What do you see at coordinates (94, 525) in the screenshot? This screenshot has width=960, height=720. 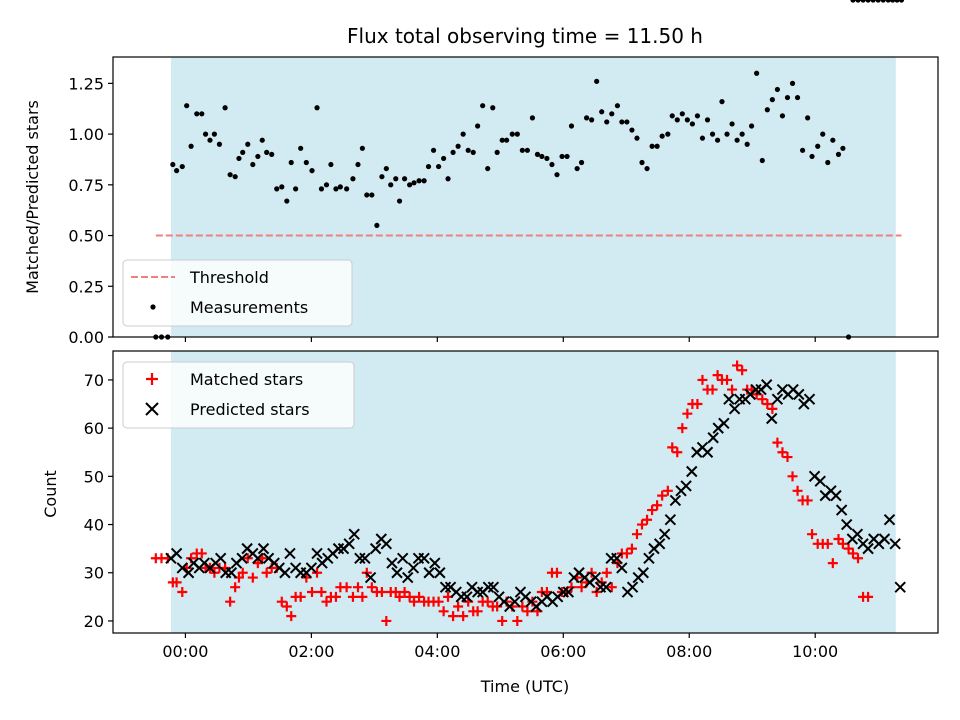 I see `y-tick-label: 40` at bounding box center [94, 525].